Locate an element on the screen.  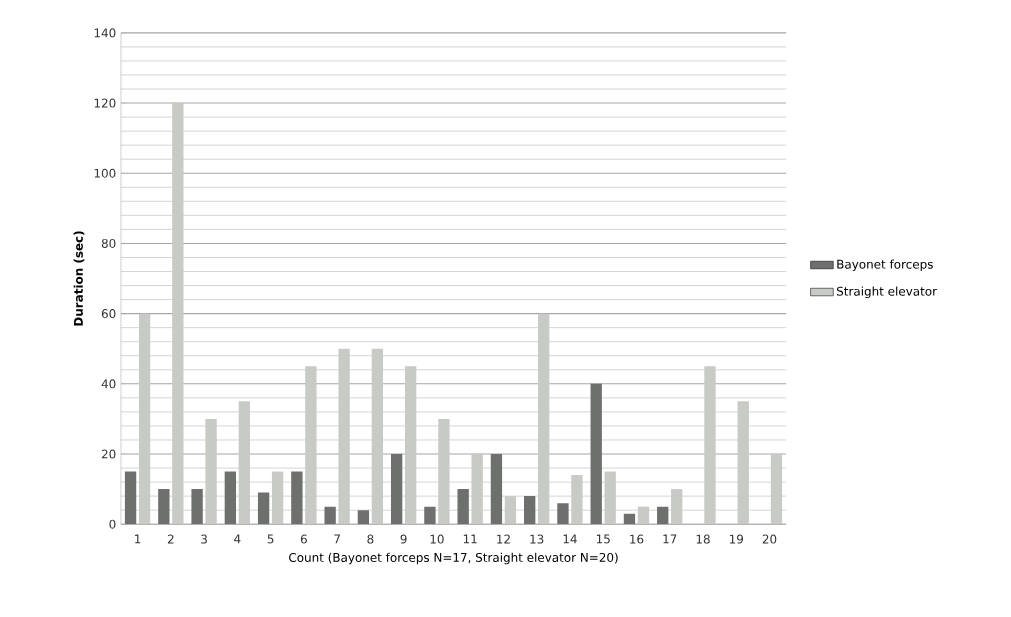
x-tick-label: 17 is located at coordinates (670, 539).